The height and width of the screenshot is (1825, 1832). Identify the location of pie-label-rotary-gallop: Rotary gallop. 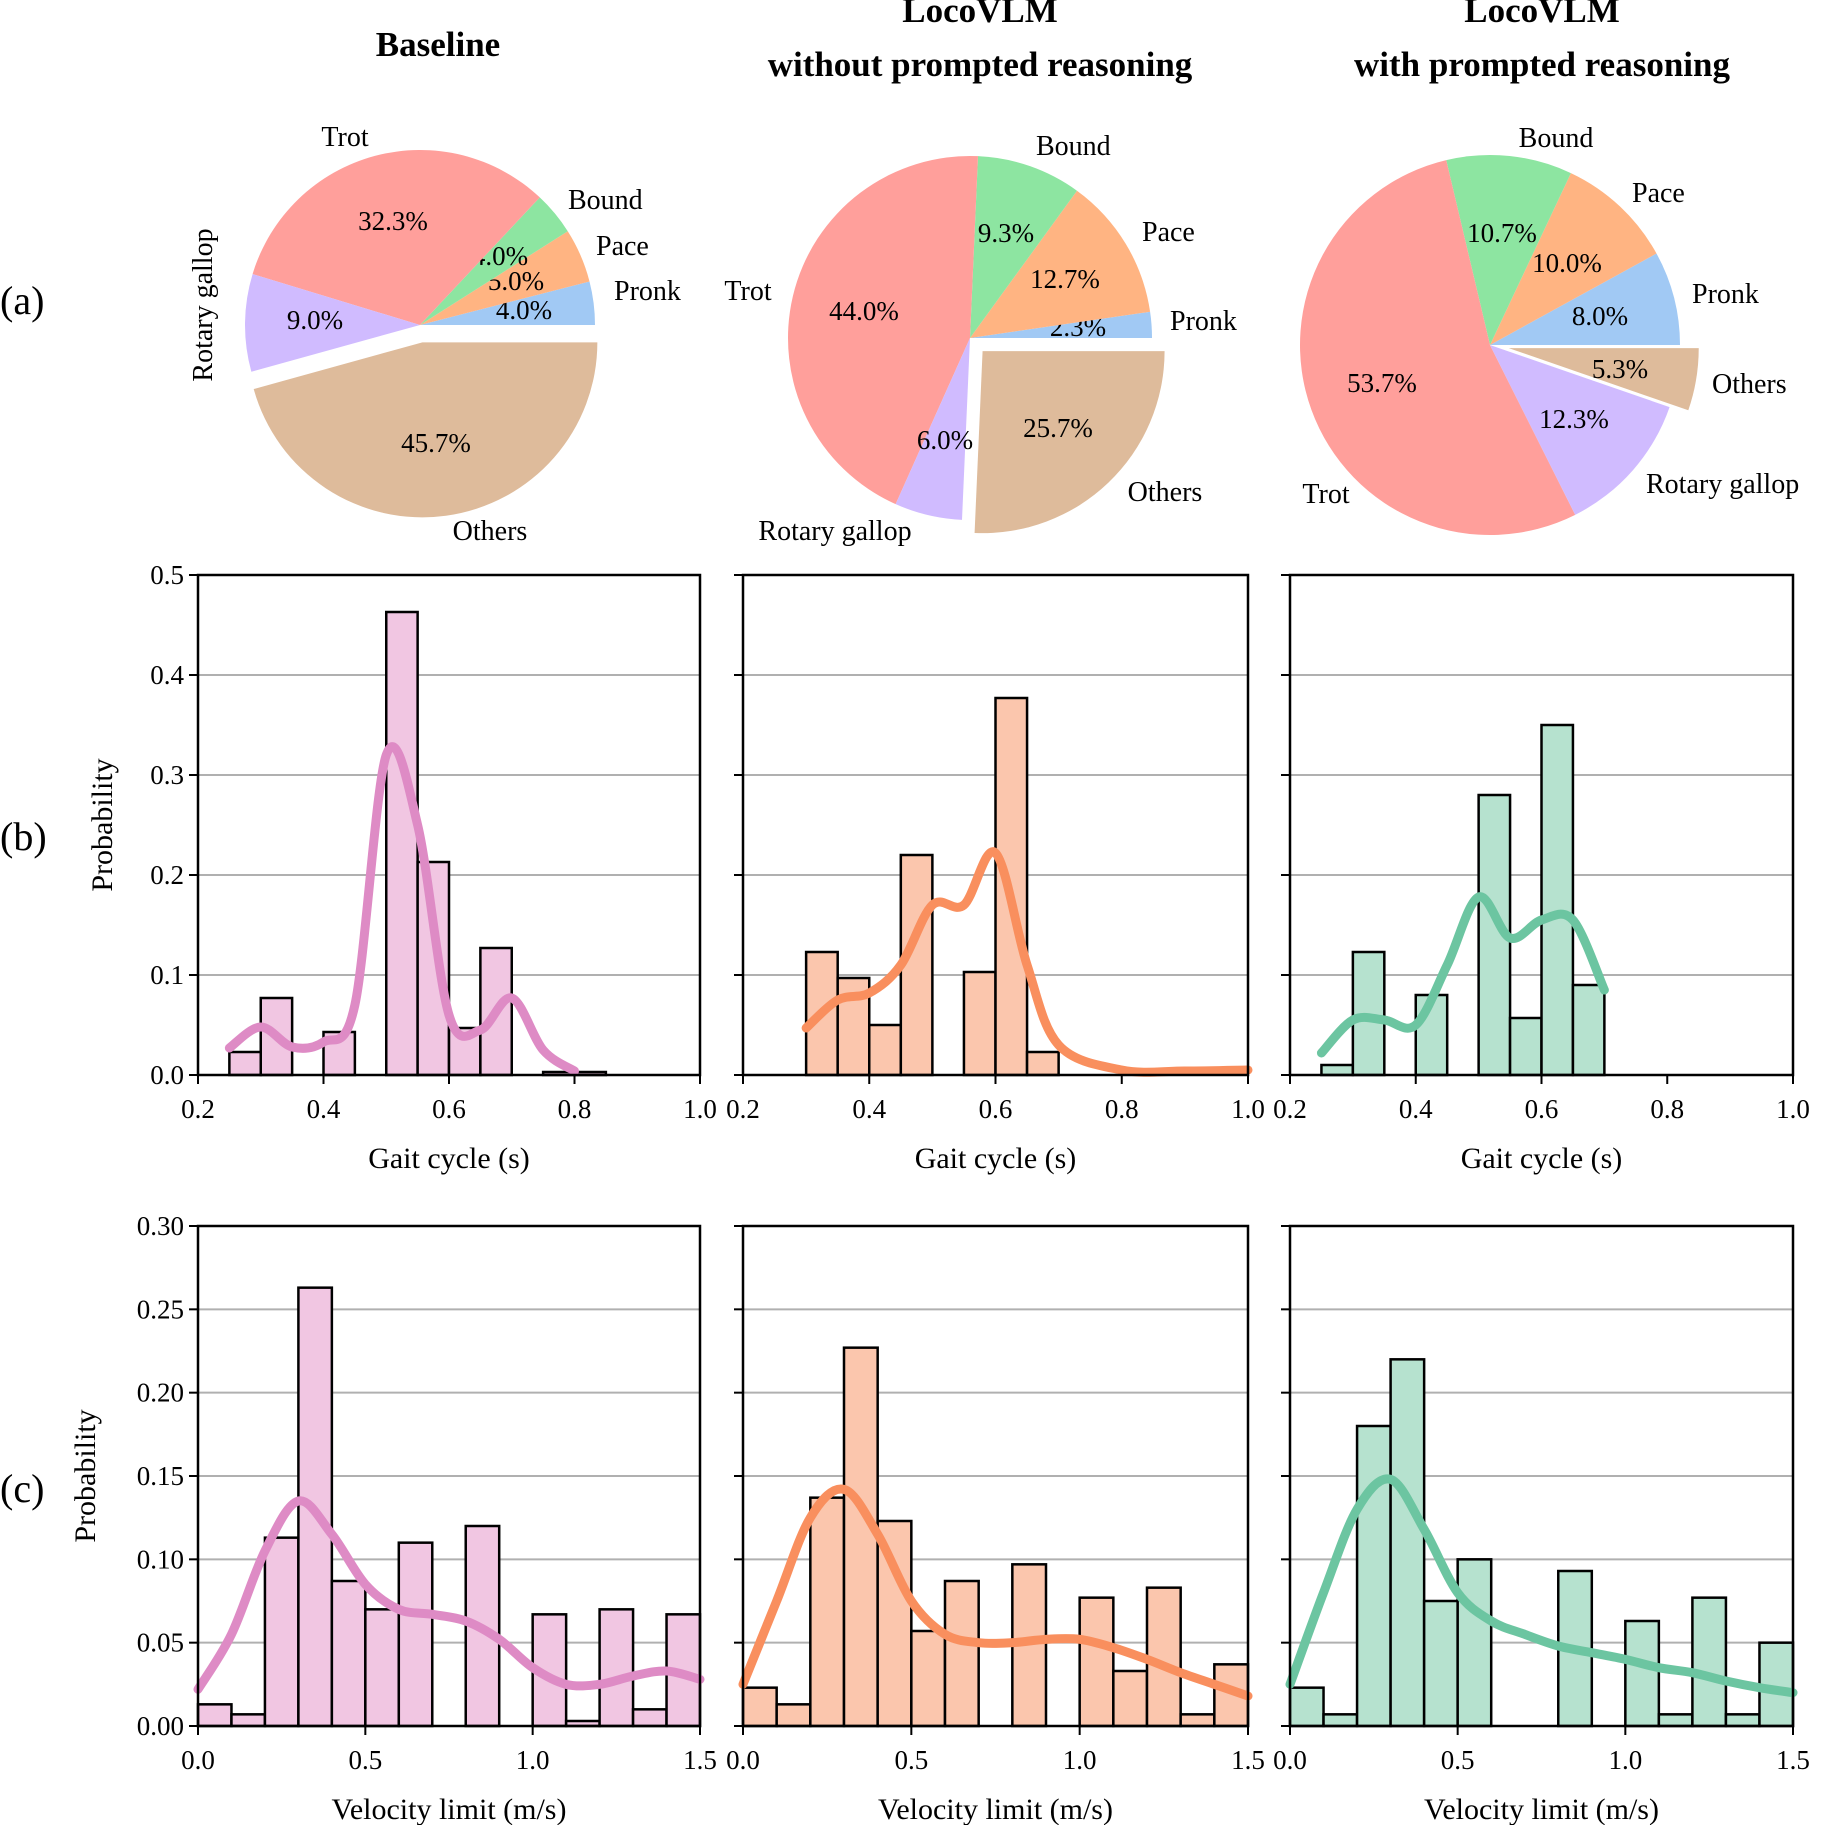
(203, 304).